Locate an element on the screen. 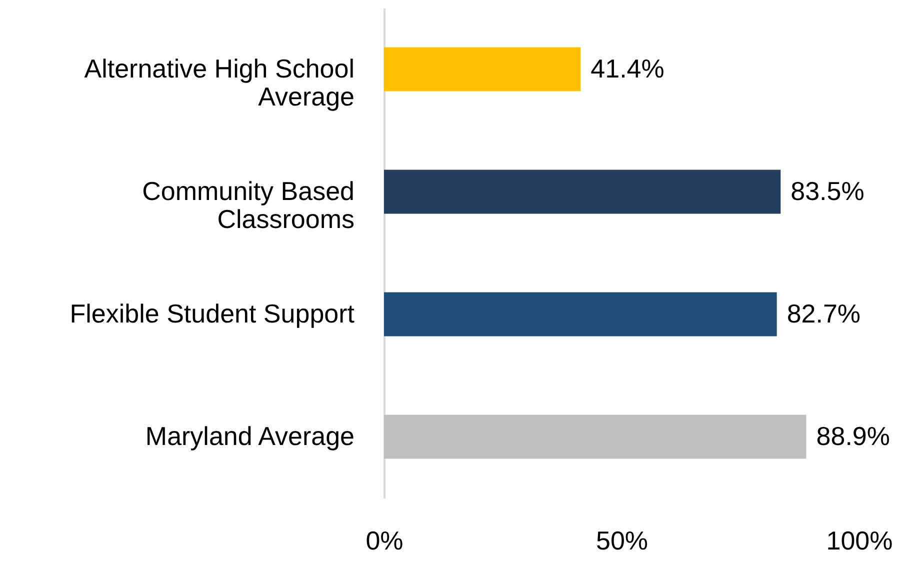  y-tick-label: Flexible Student Support is located at coordinates (213, 313).